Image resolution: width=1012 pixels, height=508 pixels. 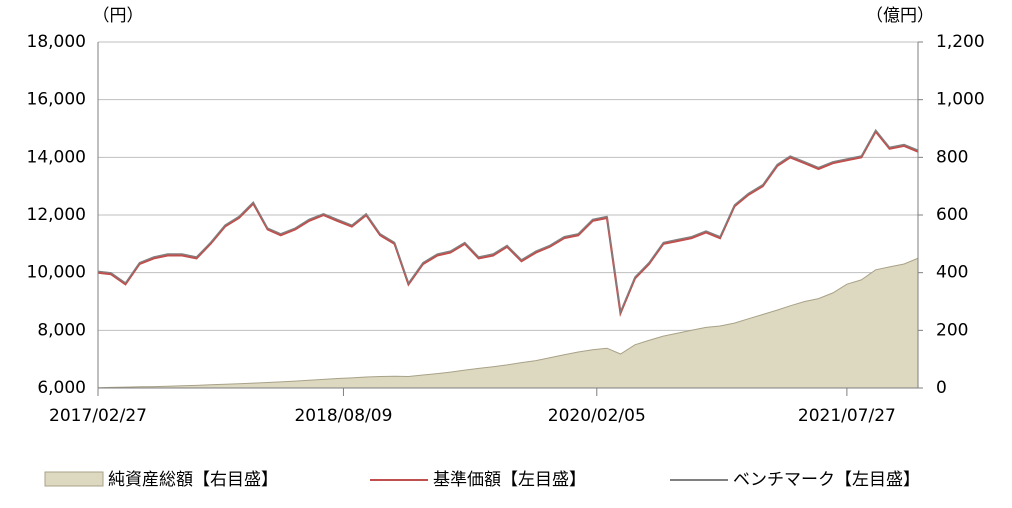 I want to click on y2-tick-label: 0, so click(x=941, y=388).